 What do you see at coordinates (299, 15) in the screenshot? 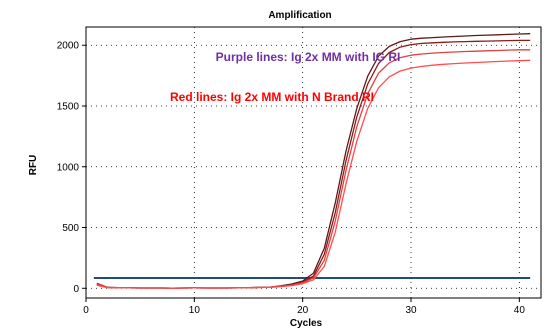
I see `chart-title: Amplification` at bounding box center [299, 15].